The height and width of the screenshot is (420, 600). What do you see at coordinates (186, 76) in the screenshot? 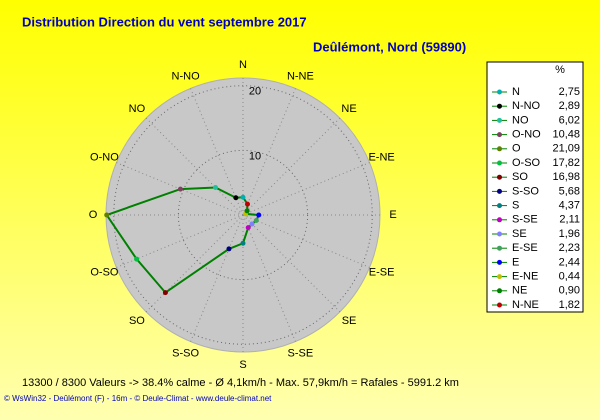
I see `direction-label: N-NO` at bounding box center [186, 76].